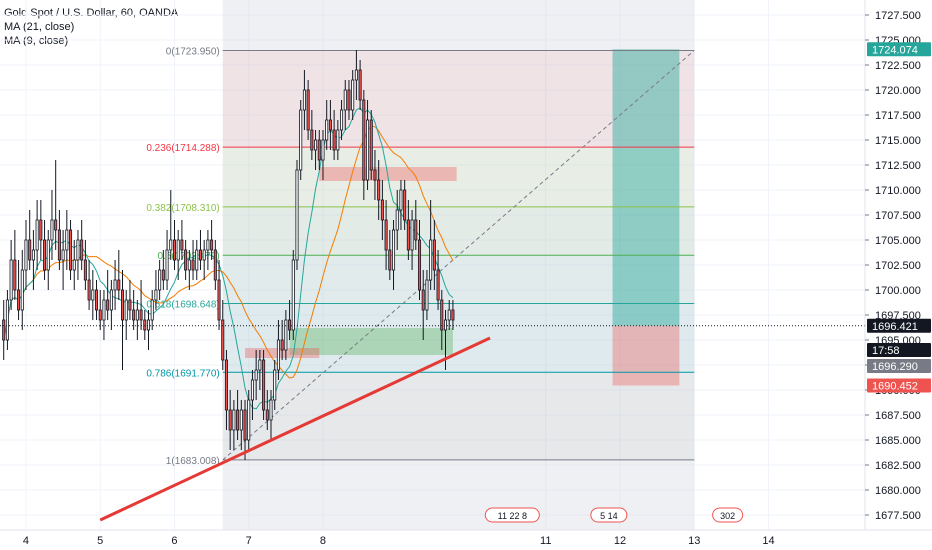  Describe the element at coordinates (898, 241) in the screenshot. I see `price-tick-label: 1705.000` at that location.